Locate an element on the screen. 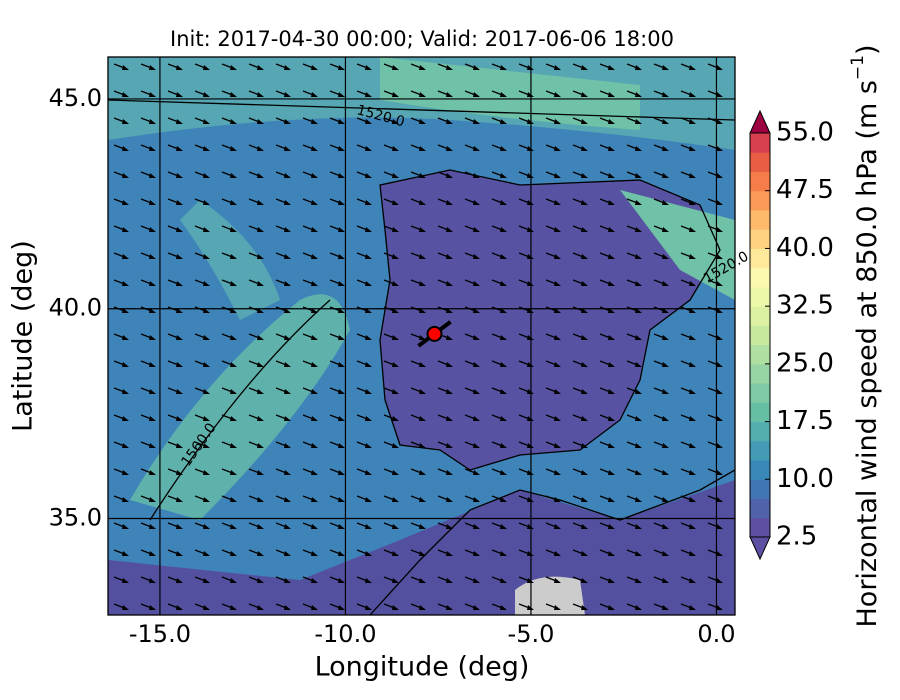  colorbar-over is located at coordinates (760, 121).